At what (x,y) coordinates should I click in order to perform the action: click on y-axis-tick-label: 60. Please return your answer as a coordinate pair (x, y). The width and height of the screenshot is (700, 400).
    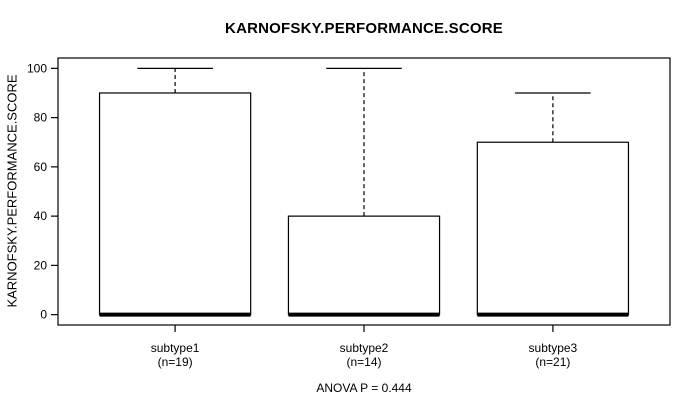
    Looking at the image, I should click on (41, 167).